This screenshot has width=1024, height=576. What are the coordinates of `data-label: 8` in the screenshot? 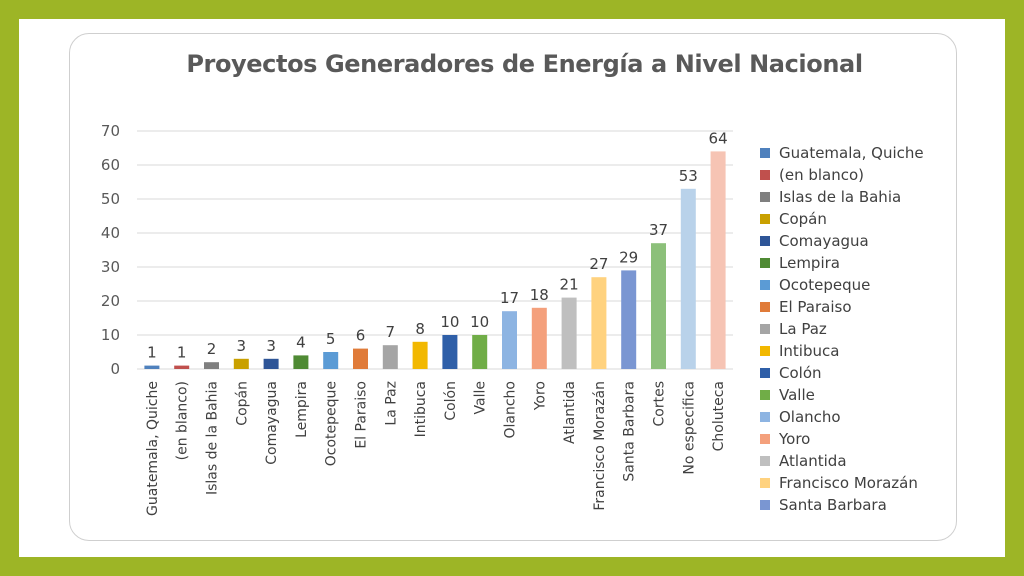 It's located at (420, 329).